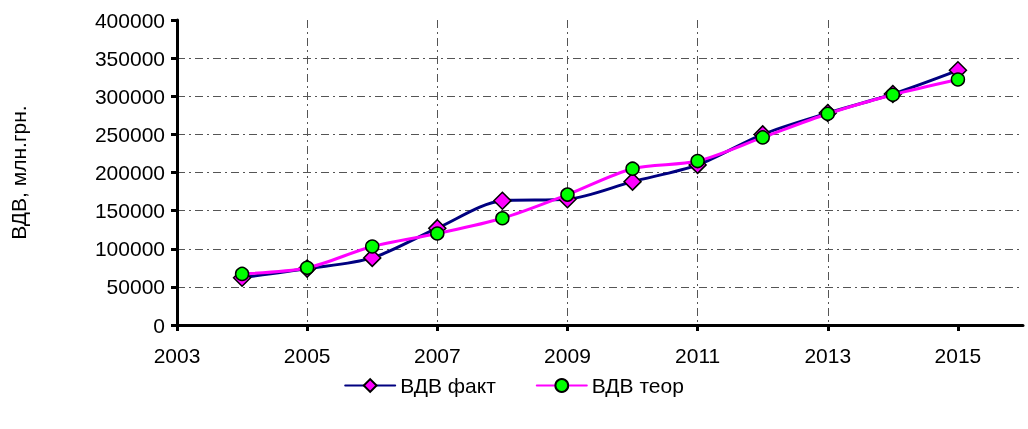 The image size is (1028, 429). Describe the element at coordinates (307, 355) in the screenshot. I see `x-tick-label: 2005` at that location.